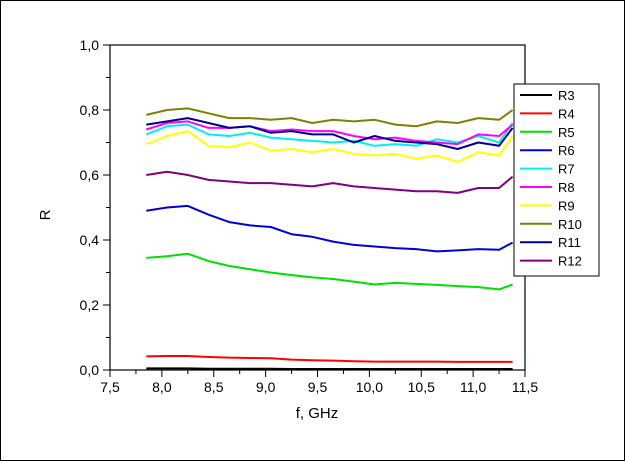 This screenshot has width=625, height=461. I want to click on x-axis-label: f, GHz, so click(317, 413).